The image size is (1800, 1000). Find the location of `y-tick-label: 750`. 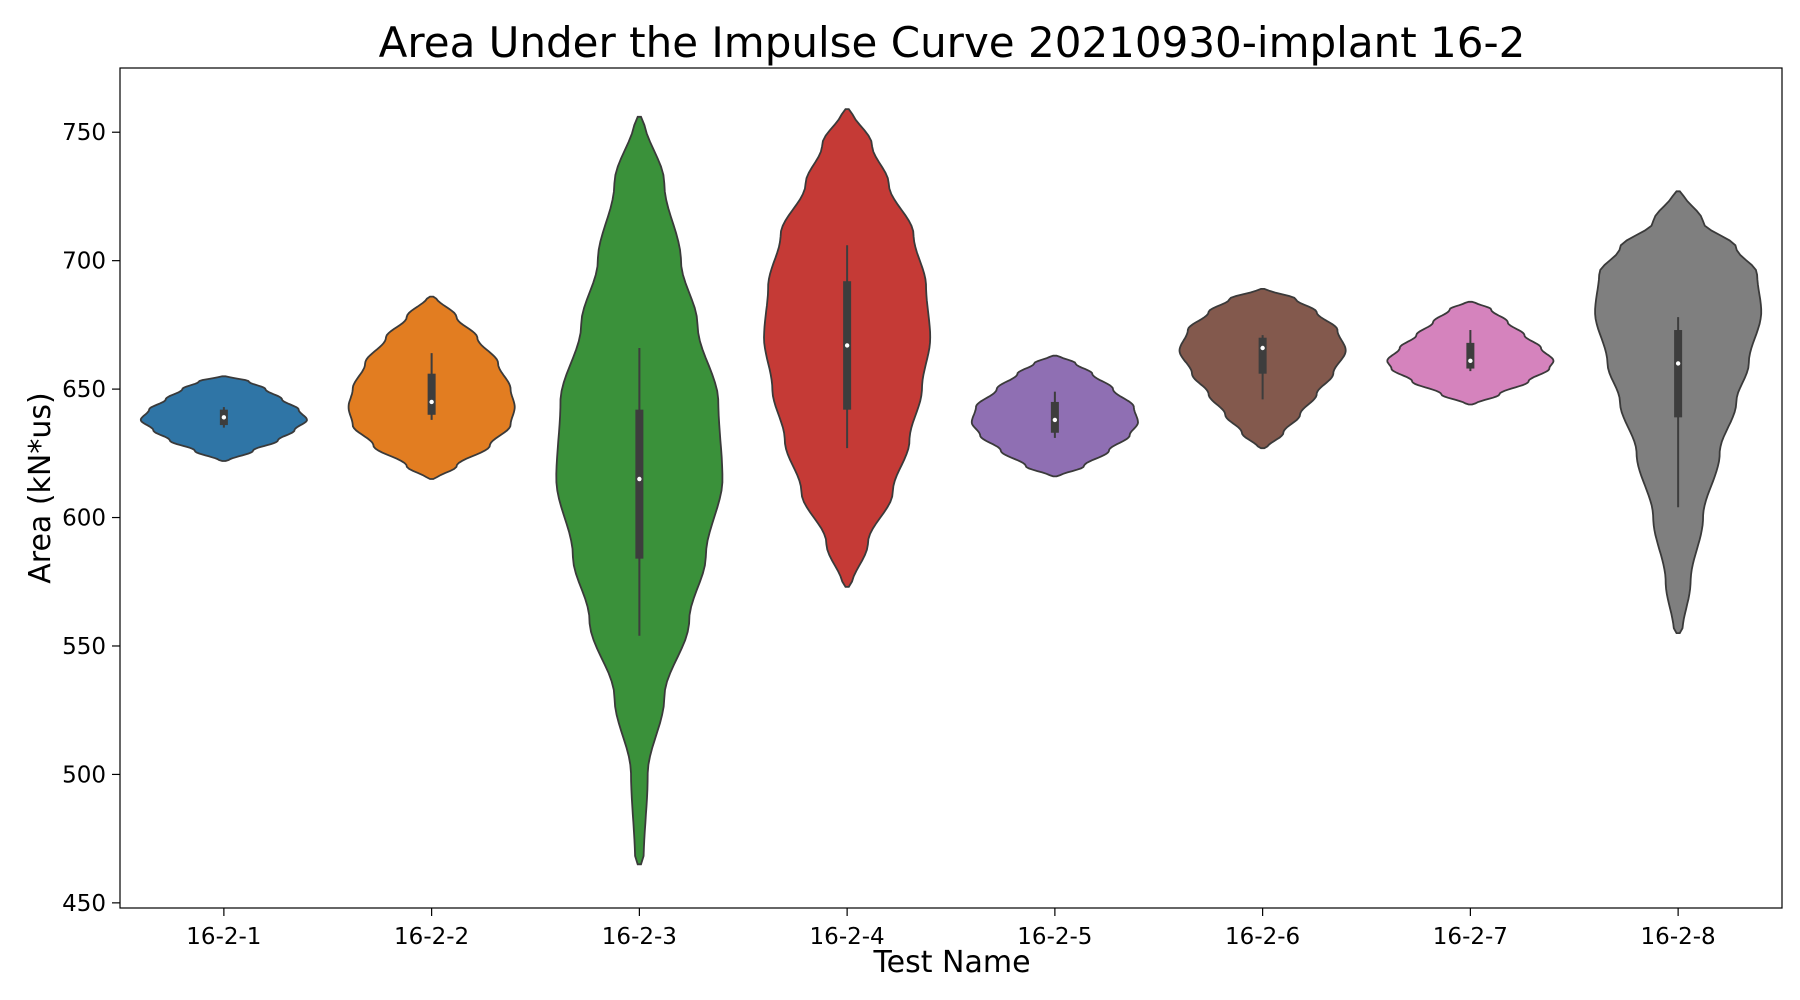

y-tick-label: 750 is located at coordinates (84, 133).